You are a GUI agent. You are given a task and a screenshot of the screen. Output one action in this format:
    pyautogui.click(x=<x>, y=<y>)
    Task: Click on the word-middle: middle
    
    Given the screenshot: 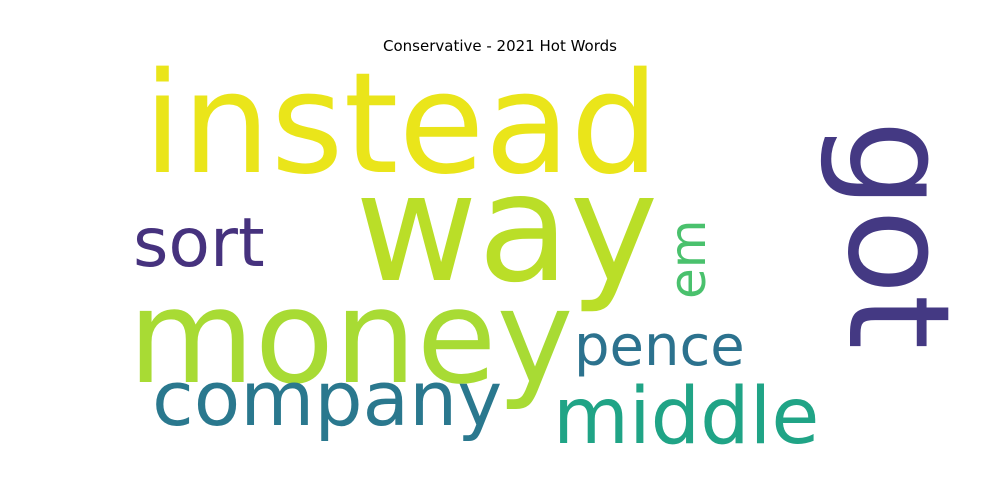 What is the action you would take?
    pyautogui.click(x=686, y=417)
    